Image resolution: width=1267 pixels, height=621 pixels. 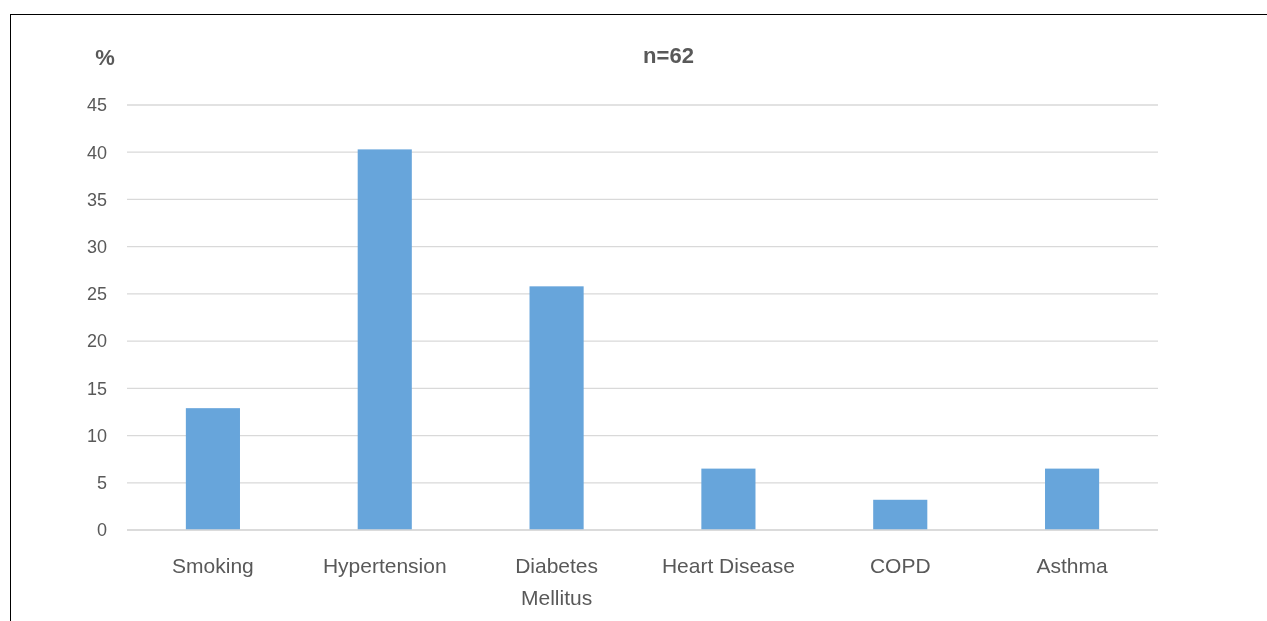 I want to click on y-tick-label: 5, so click(x=101, y=483).